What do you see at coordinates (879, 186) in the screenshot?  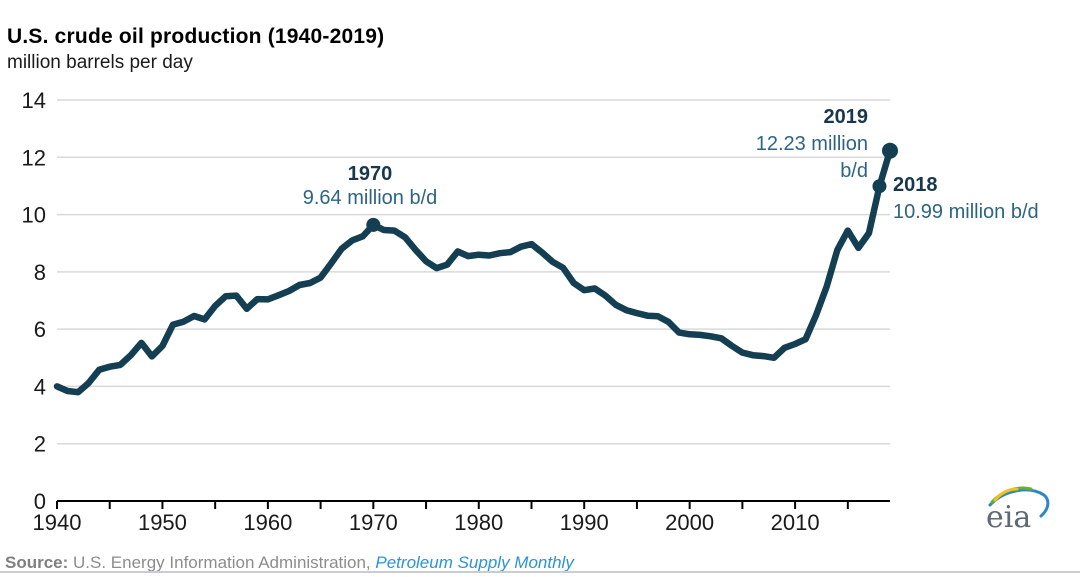 I see `marker-dot-2018` at bounding box center [879, 186].